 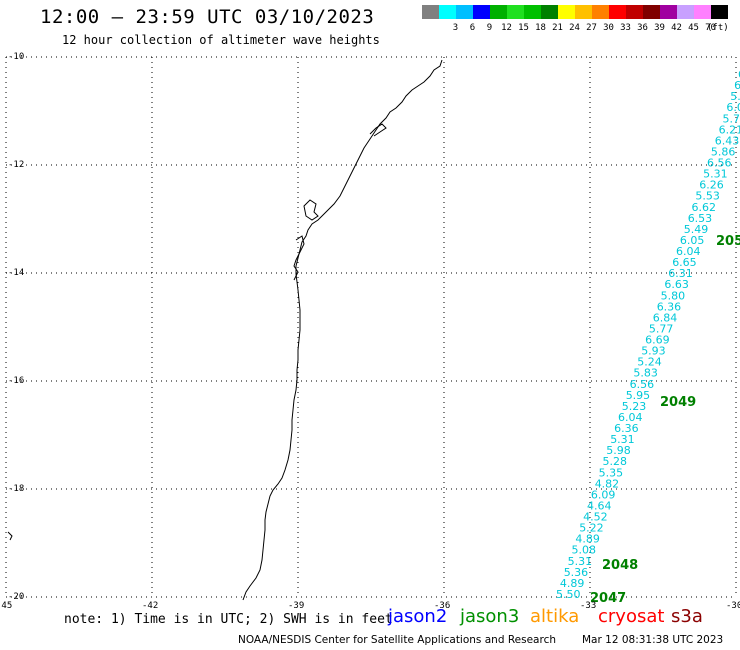 I want to click on wave-height-value: 5.83, so click(x=645, y=373).